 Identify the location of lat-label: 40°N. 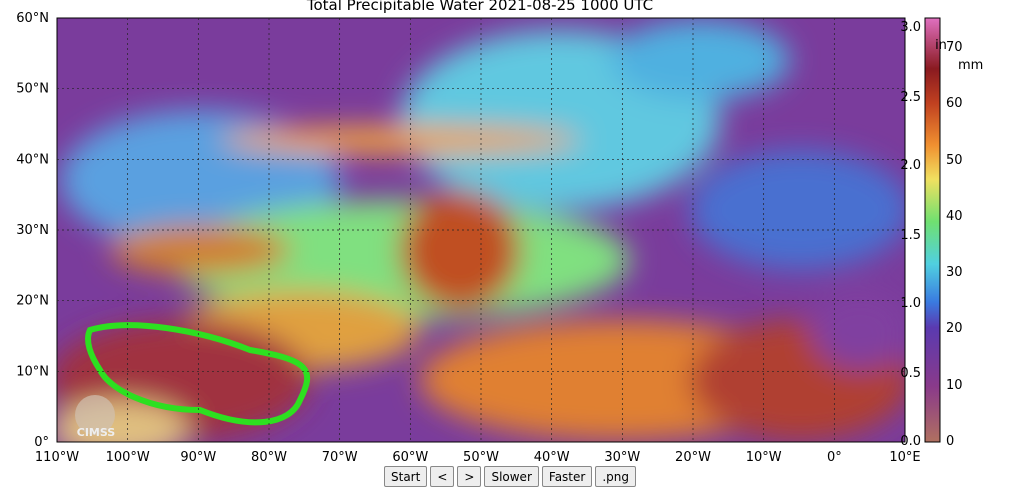
(32, 159).